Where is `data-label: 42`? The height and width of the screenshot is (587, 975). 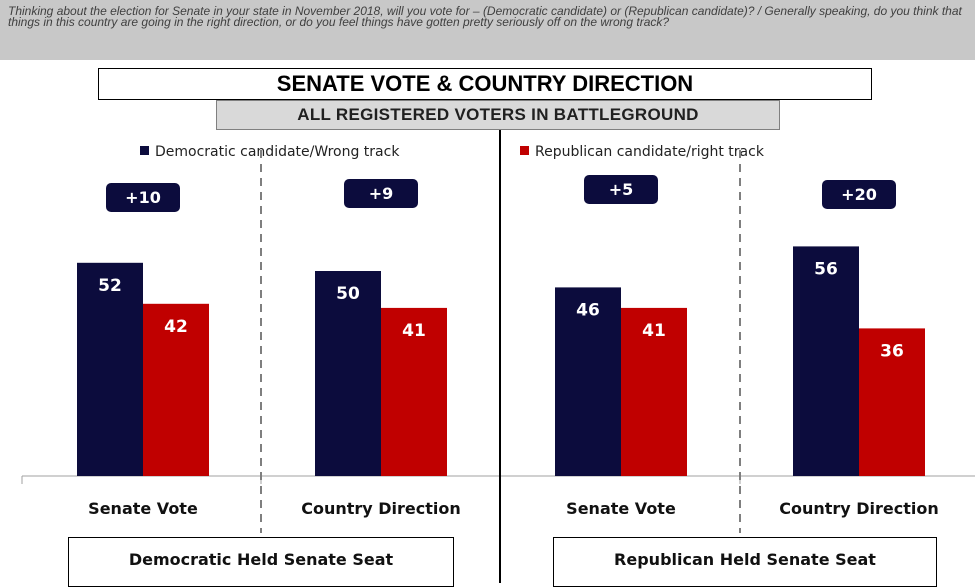
data-label: 42 is located at coordinates (176, 327).